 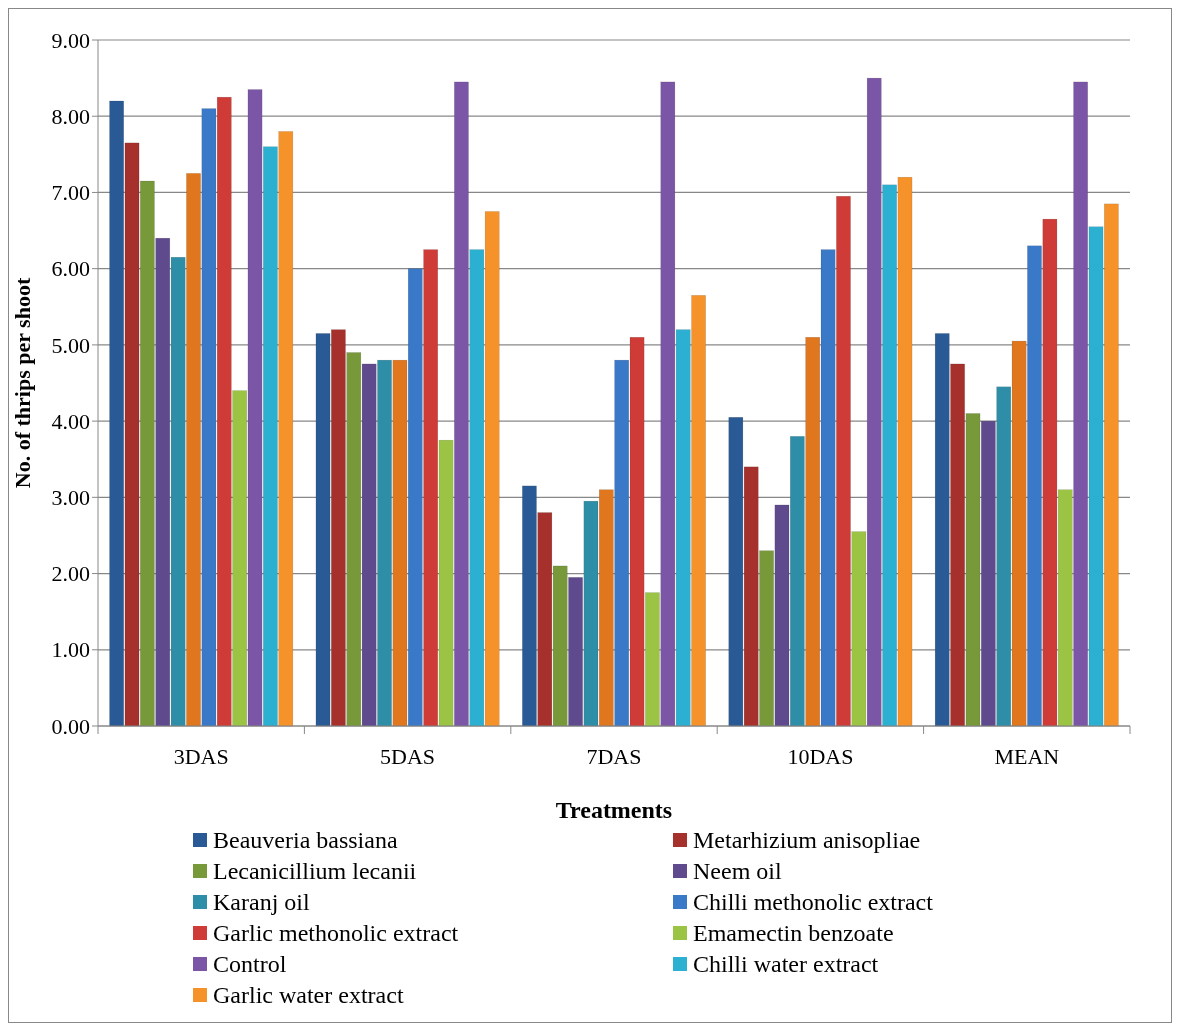 What do you see at coordinates (408, 756) in the screenshot?
I see `x-tick-label: 5DAS` at bounding box center [408, 756].